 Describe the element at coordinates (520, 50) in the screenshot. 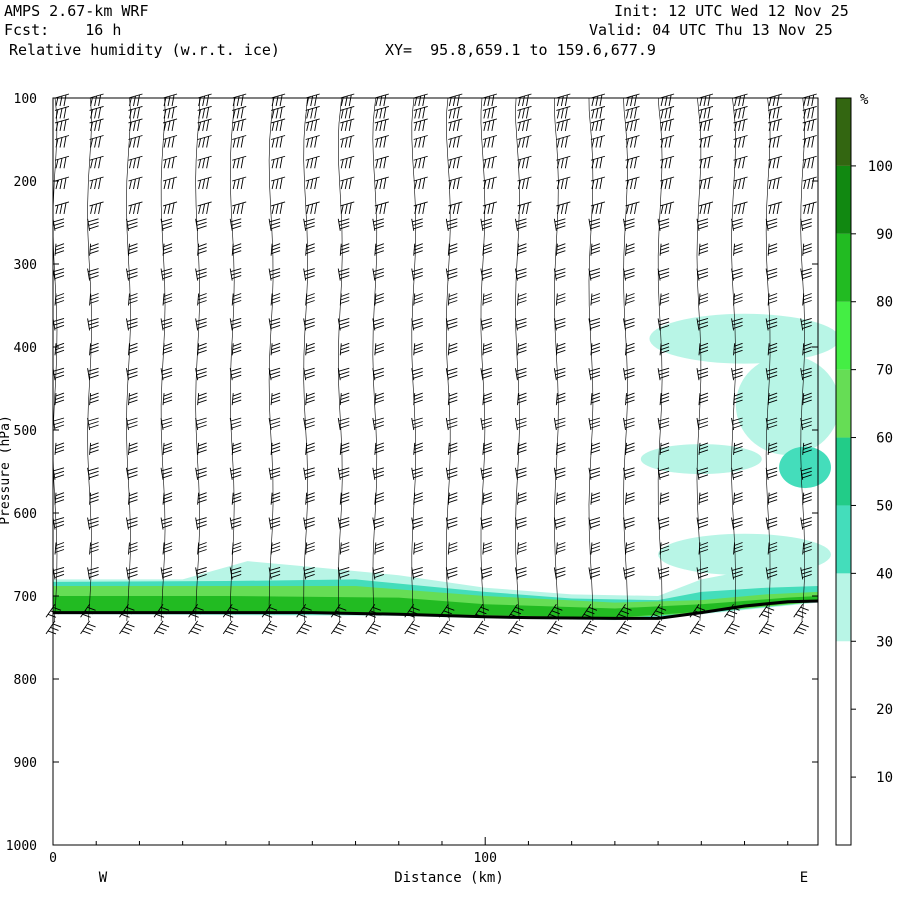

I see `xy-range: XY= 95.8,659.1 to 159.6,677.9` at that location.